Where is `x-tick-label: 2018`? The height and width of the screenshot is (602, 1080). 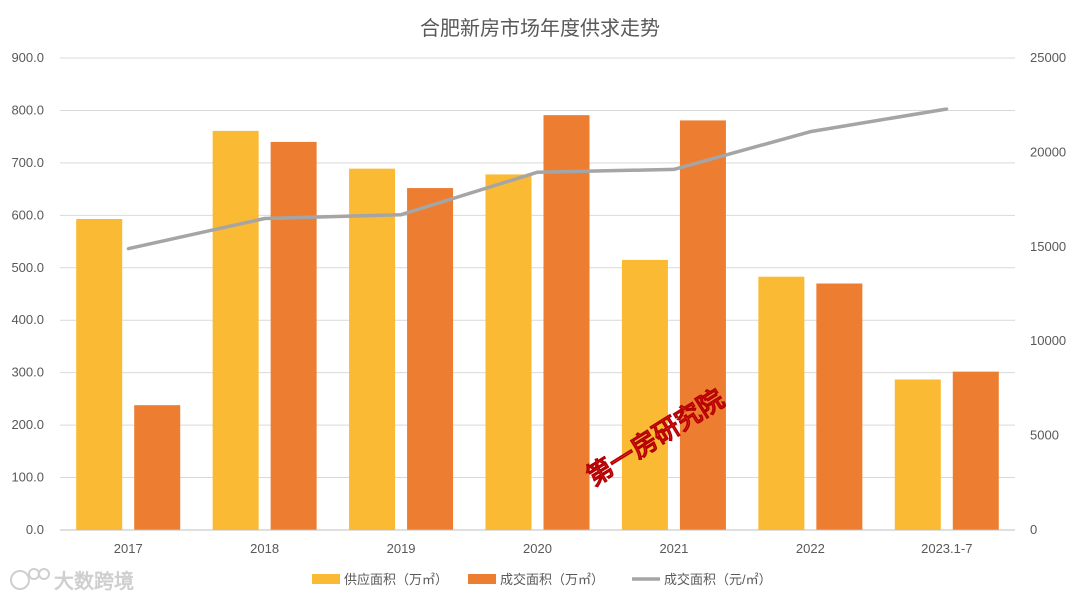 x-tick-label: 2018 is located at coordinates (264, 548).